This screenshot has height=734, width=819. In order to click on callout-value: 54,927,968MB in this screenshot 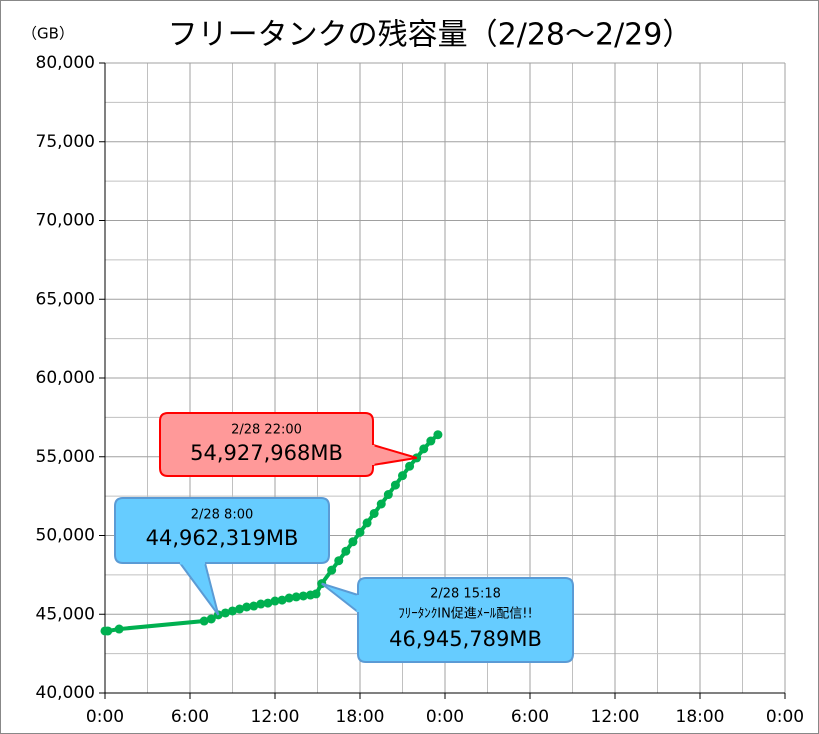, I will do `click(266, 453)`.